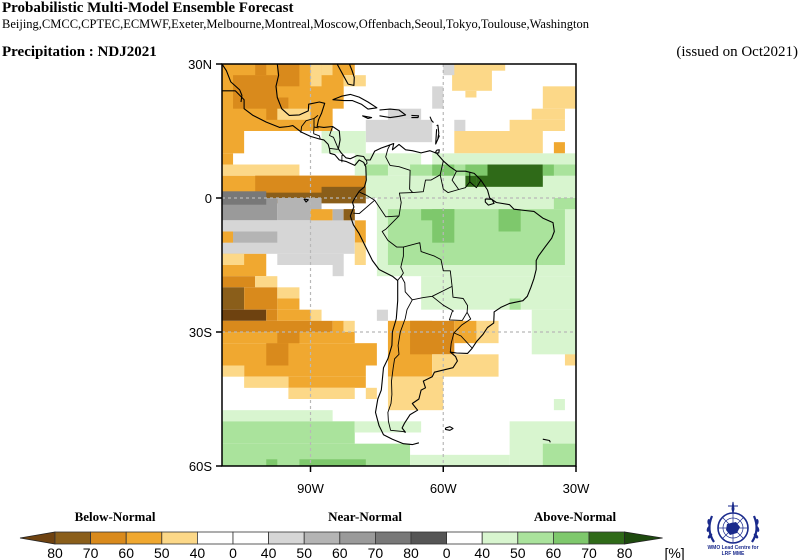 The width and height of the screenshot is (800, 560). Describe the element at coordinates (733, 548) in the screenshot. I see `logo-line-1: WMO Lead Centre for` at that location.